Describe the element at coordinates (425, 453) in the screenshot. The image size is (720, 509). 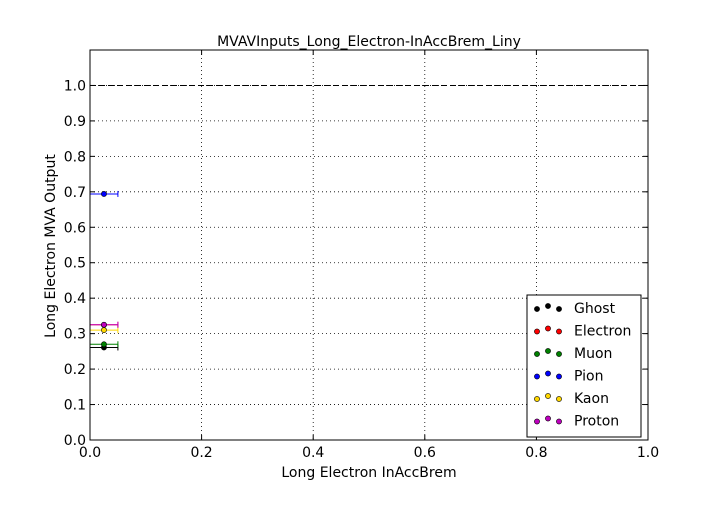
I see `x-tick-label: 0.6` at that location.